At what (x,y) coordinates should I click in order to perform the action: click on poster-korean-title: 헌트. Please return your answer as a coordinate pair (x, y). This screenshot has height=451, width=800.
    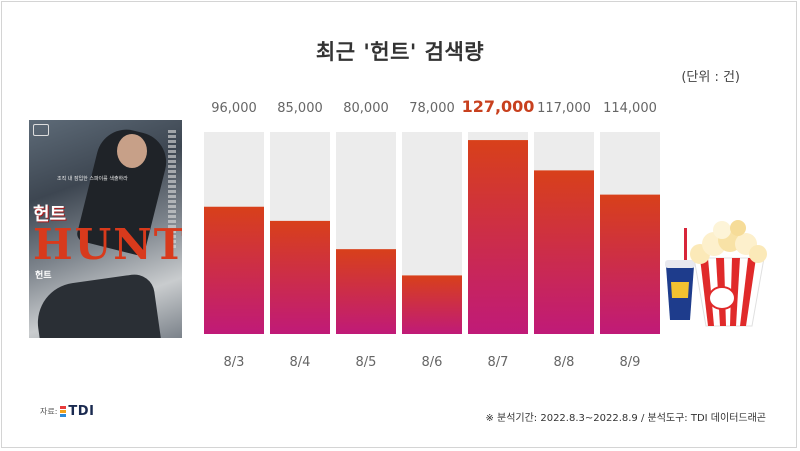
    Looking at the image, I should click on (50, 214).